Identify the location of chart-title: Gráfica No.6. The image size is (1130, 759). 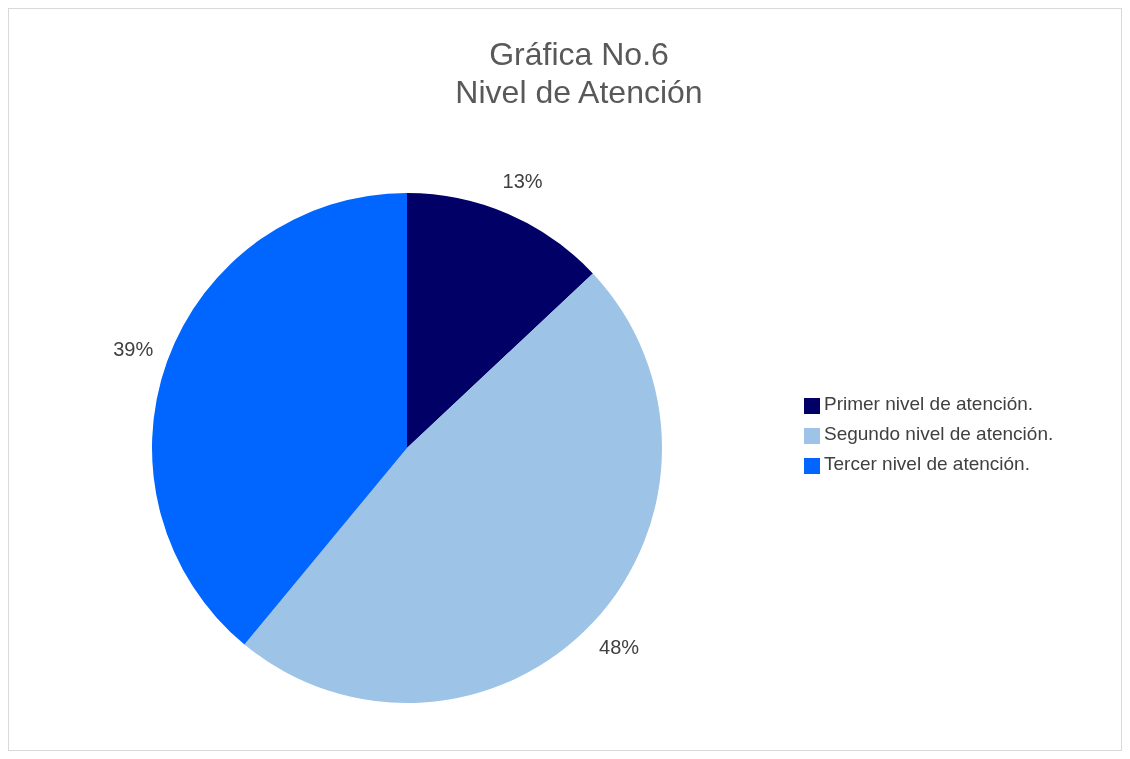
(579, 54).